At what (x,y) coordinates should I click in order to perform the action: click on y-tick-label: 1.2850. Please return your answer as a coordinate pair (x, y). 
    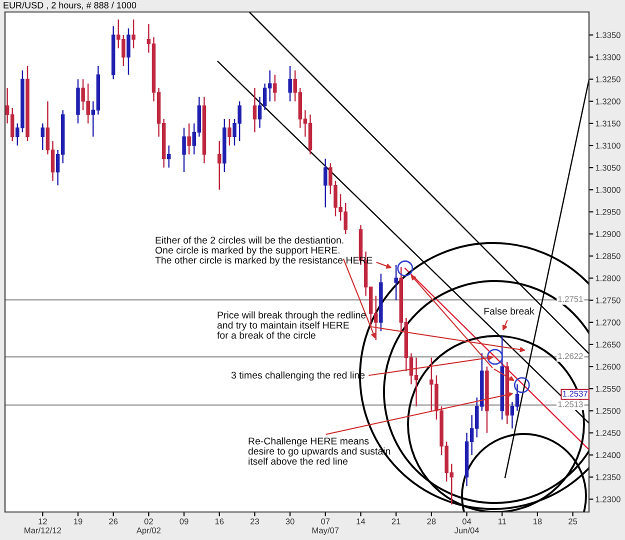
    Looking at the image, I should click on (608, 256).